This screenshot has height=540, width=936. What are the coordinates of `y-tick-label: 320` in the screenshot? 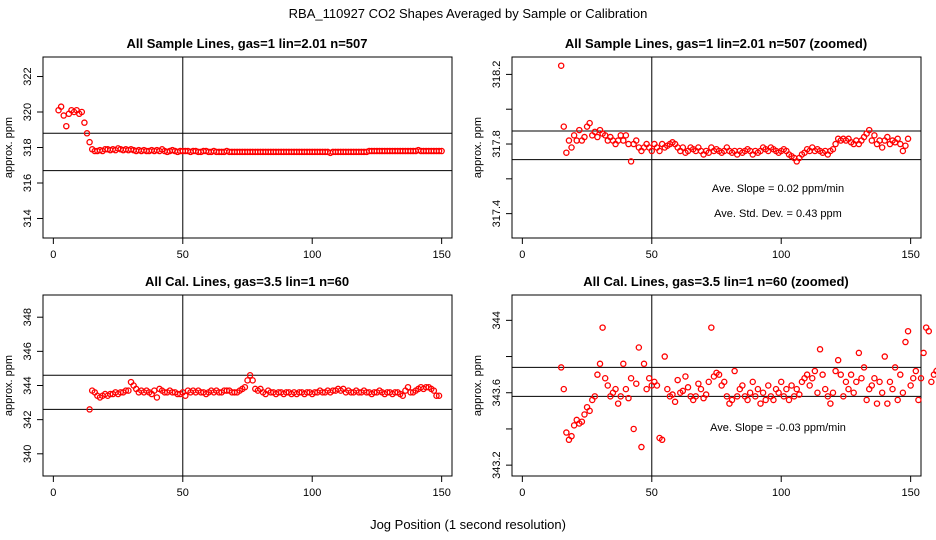 It's located at (28, 112).